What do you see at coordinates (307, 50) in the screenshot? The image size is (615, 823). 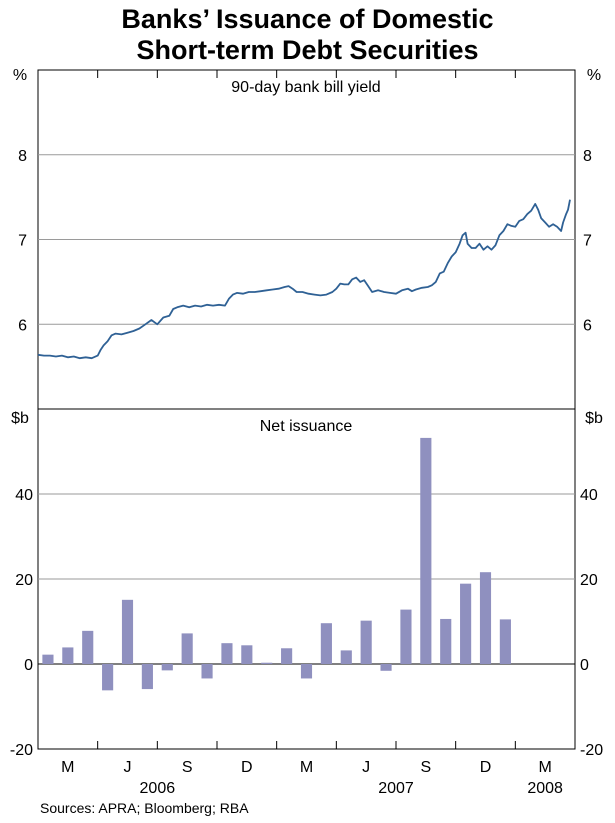 I see `chart-title-line-2: Short-term Debt Securities` at bounding box center [307, 50].